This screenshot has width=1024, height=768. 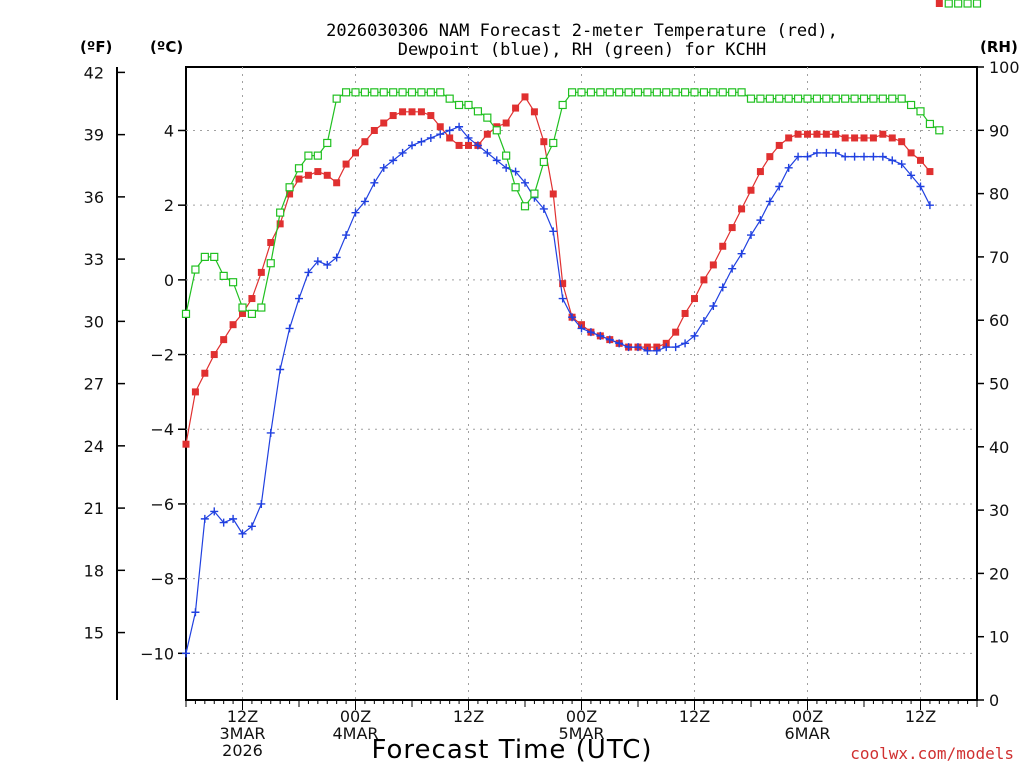 What do you see at coordinates (94, 508) in the screenshot?
I see `fahrenheit-tick-label: 21` at bounding box center [94, 508].